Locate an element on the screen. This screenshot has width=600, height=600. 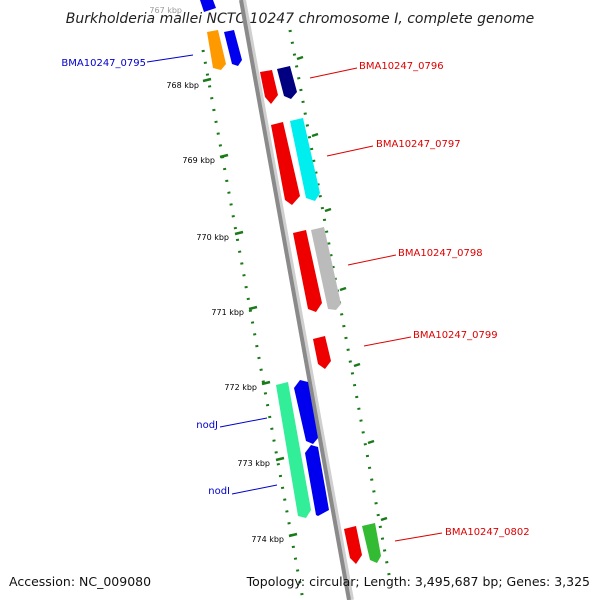
gene-bma10247-0802-red is located at coordinates (353, 545).